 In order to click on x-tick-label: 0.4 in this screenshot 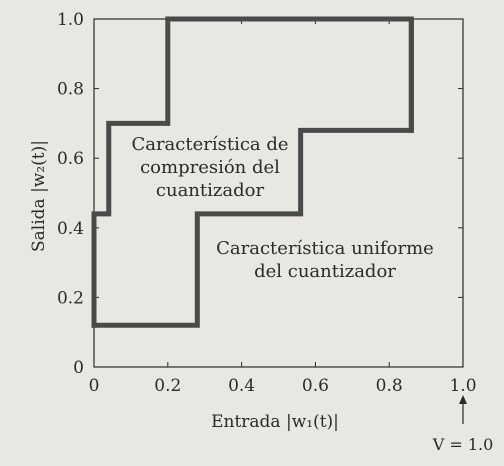, I will do `click(241, 386)`.